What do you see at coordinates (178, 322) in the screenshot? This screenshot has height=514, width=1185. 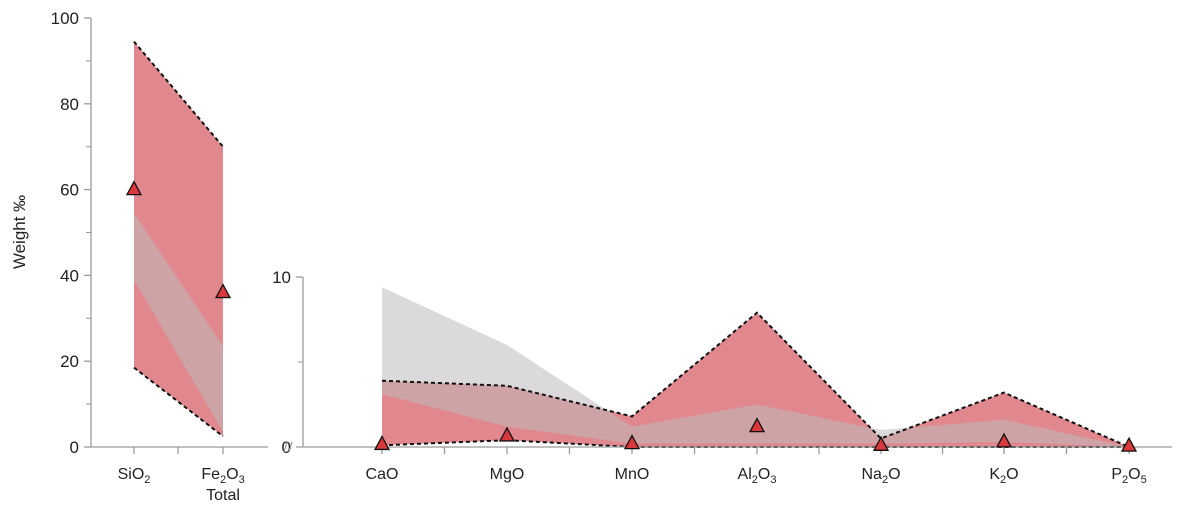 I see `comparison-band-area` at bounding box center [178, 322].